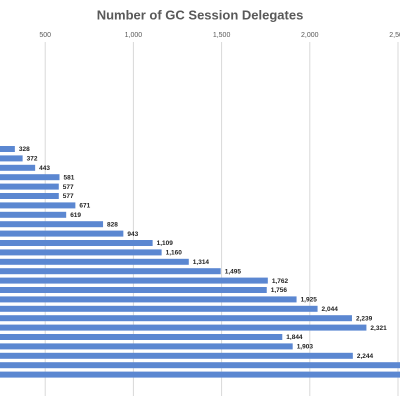  What do you see at coordinates (294, 337) in the screenshot?
I see `value-label: 1,844` at bounding box center [294, 337].